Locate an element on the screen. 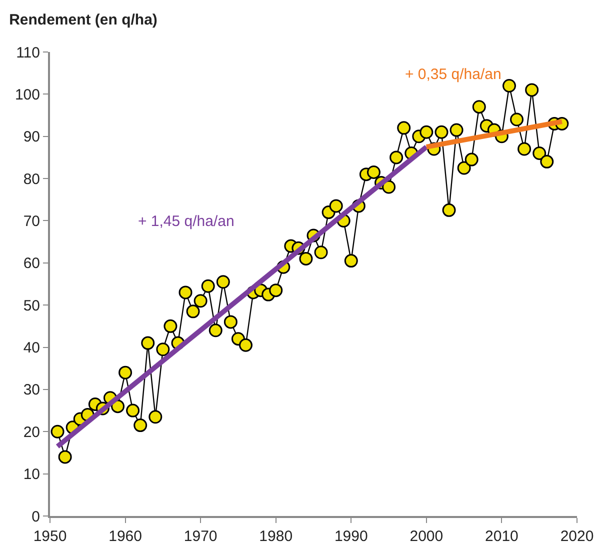 Image resolution: width=606 pixels, height=557 pixels. y-tick-label: 20 is located at coordinates (31, 432).